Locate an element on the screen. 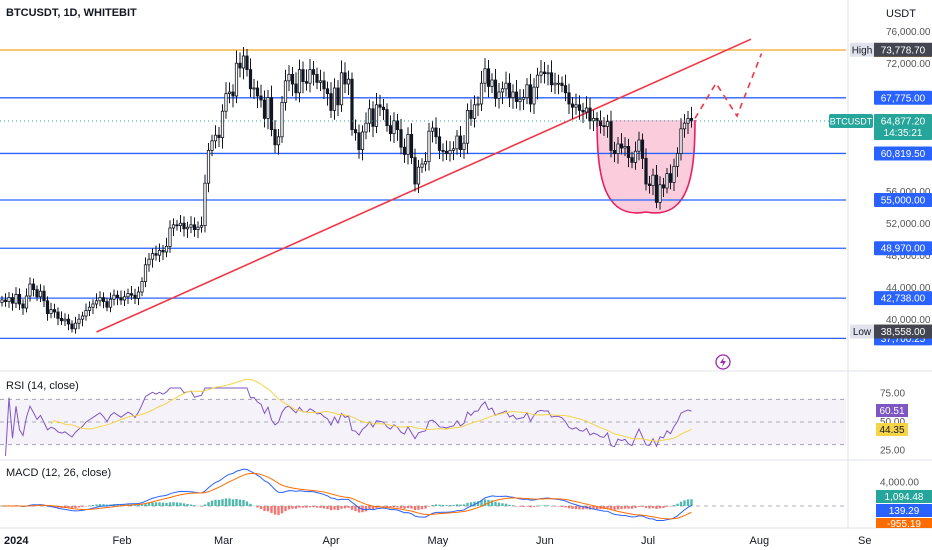 This screenshot has width=932, height=550. level-price-tag is located at coordinates (903, 298).